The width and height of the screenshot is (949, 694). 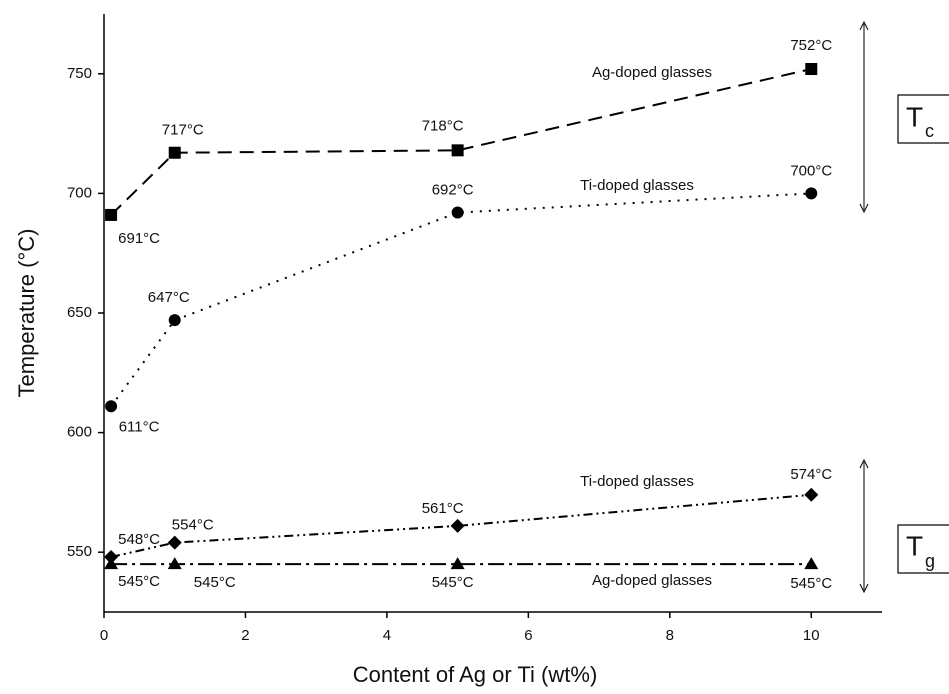 I want to click on x-tick-label: 0, so click(x=104, y=635).